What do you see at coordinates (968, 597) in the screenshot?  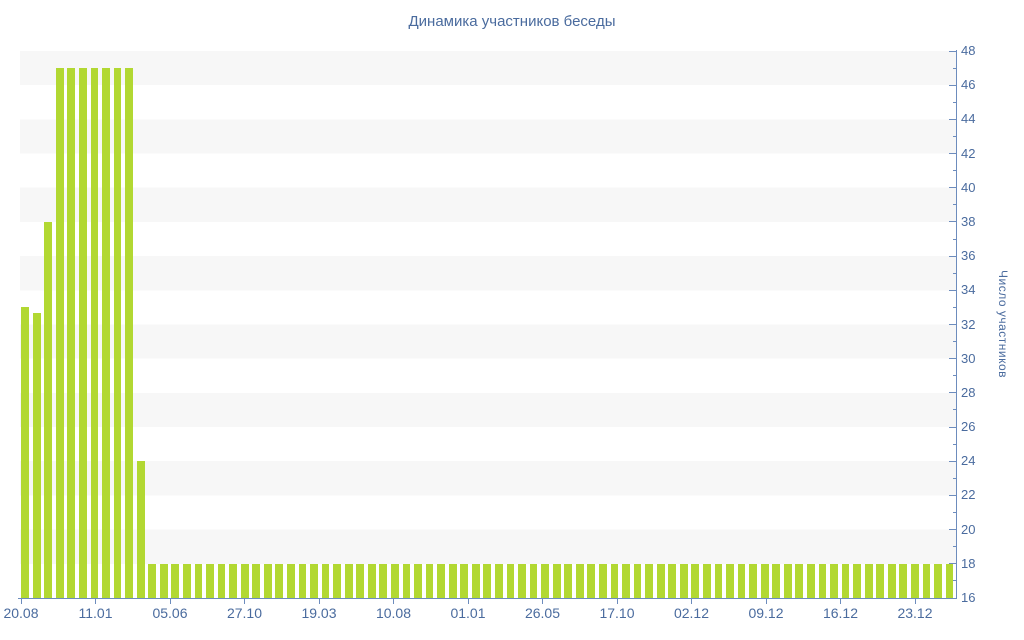 I see `y-tick-label: 16` at bounding box center [968, 597].